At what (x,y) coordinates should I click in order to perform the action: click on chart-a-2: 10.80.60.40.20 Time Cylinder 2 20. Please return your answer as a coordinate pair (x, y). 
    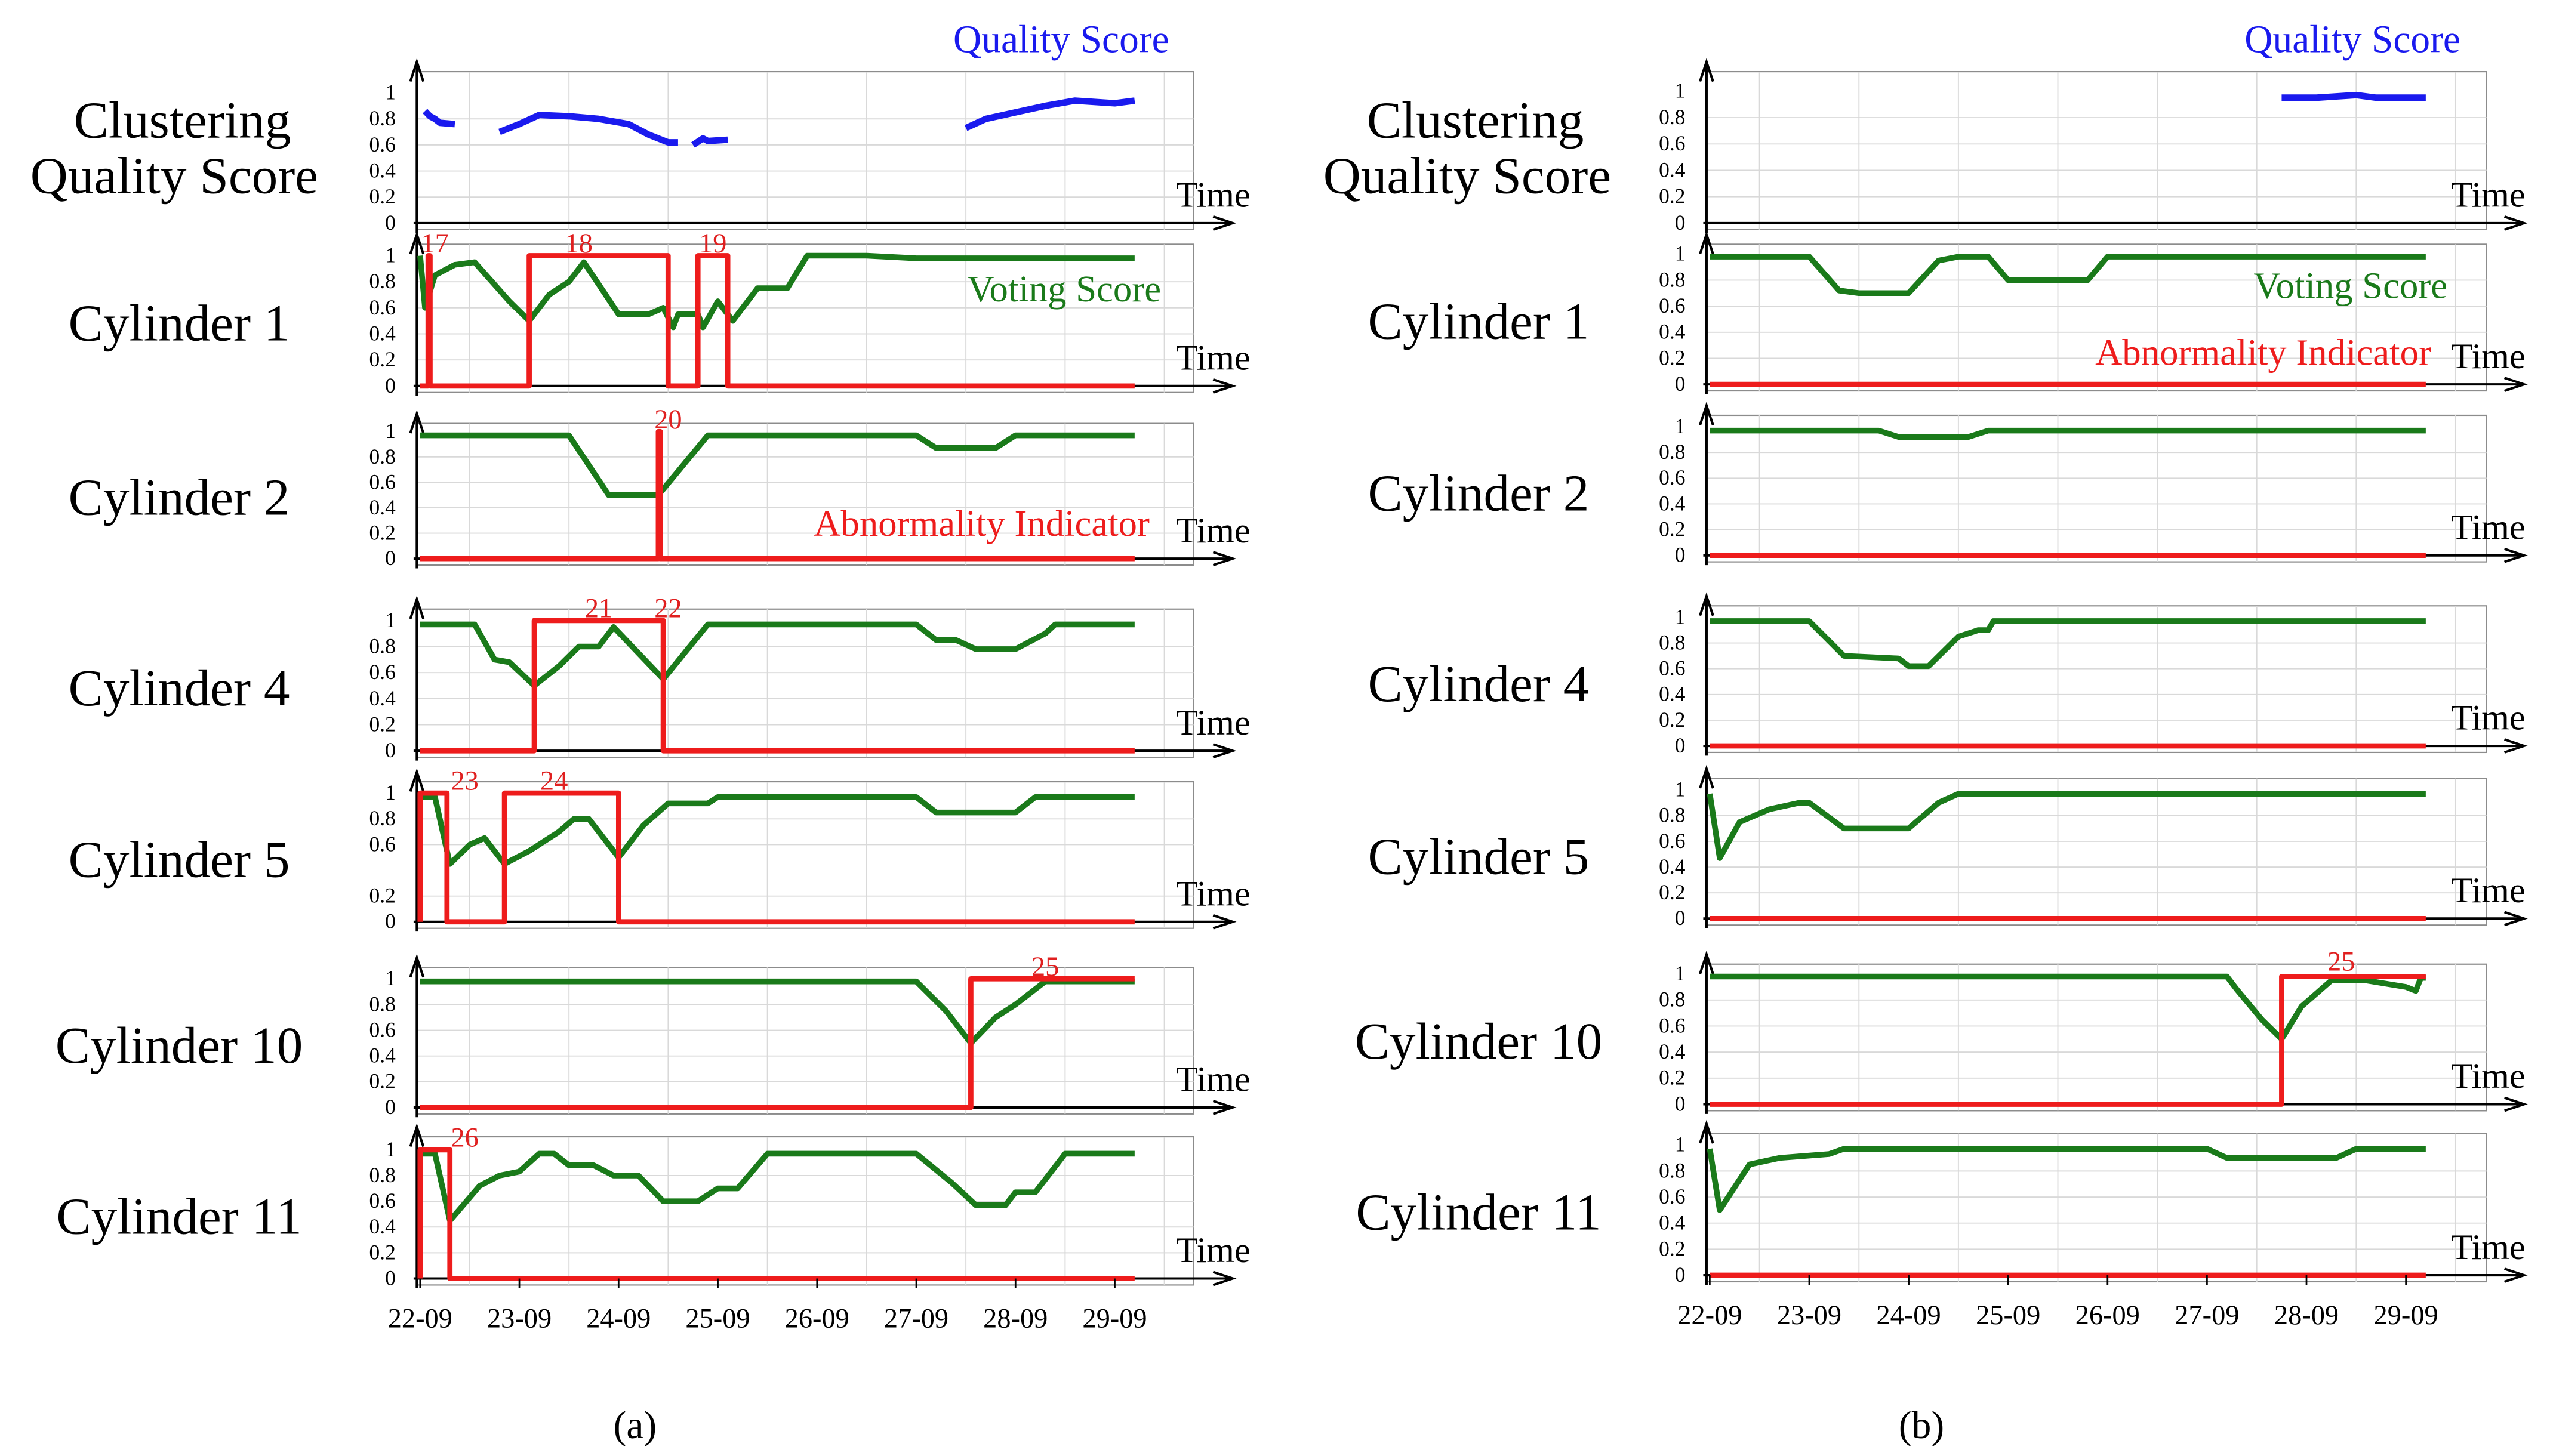
    Looking at the image, I should click on (660, 488).